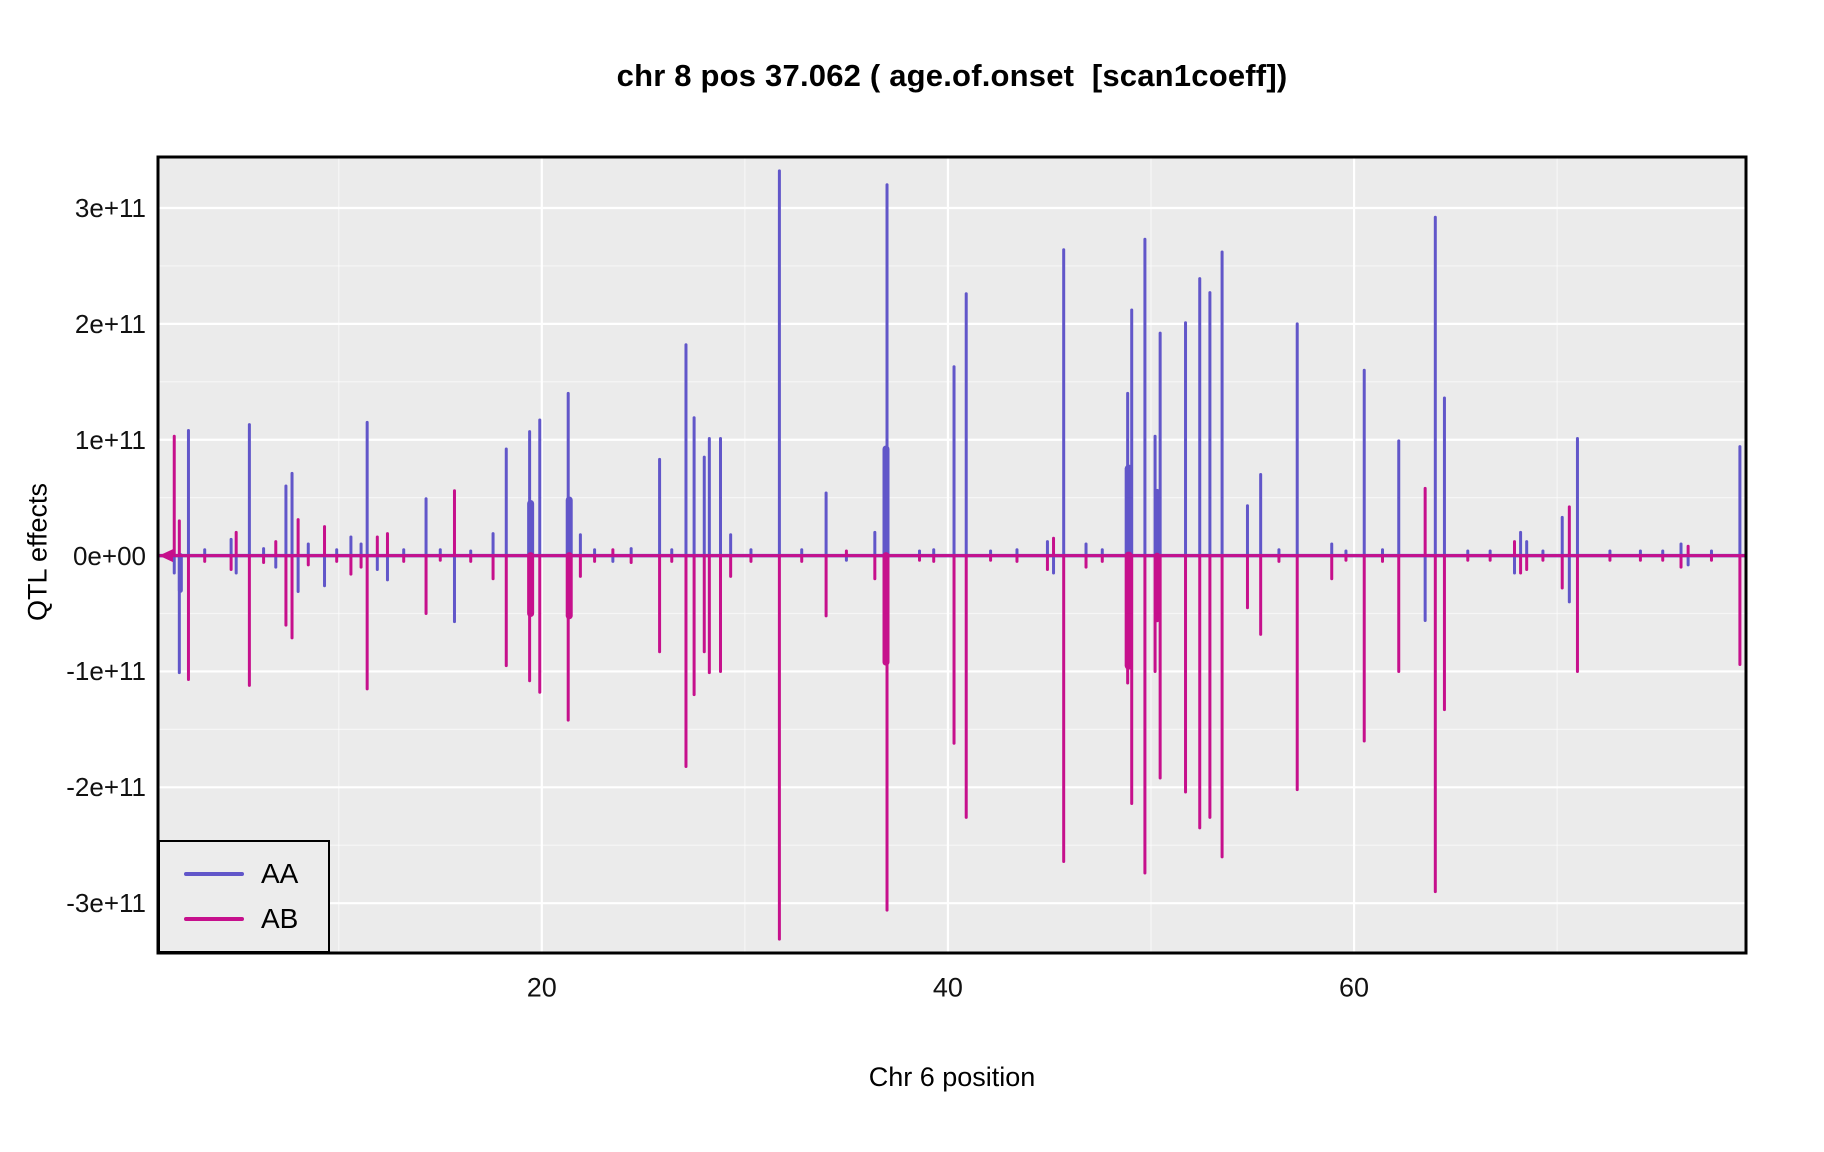 This screenshot has width=1824, height=1152. Describe the element at coordinates (110, 323) in the screenshot. I see `y-tick-label: 2e+11` at that location.